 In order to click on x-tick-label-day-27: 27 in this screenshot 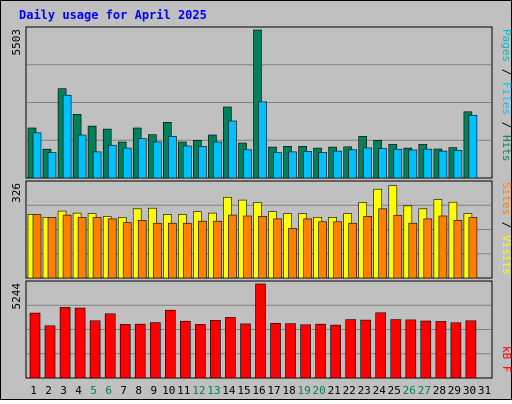, I will do `click(424, 390)`.